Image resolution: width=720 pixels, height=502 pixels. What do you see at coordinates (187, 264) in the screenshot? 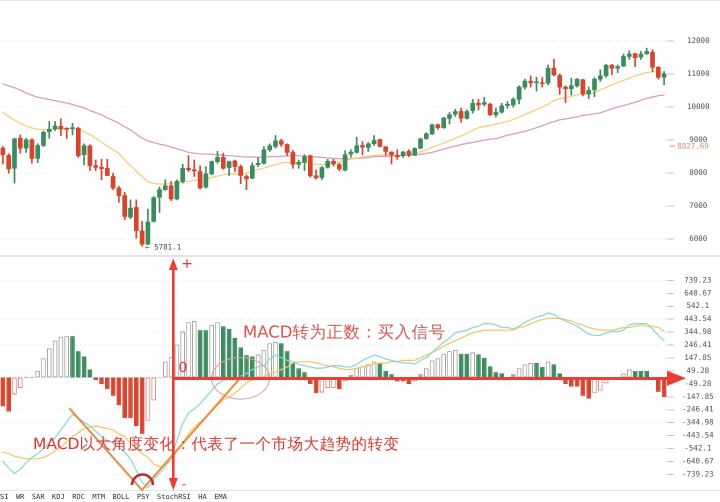
I see `annotation: +` at bounding box center [187, 264].